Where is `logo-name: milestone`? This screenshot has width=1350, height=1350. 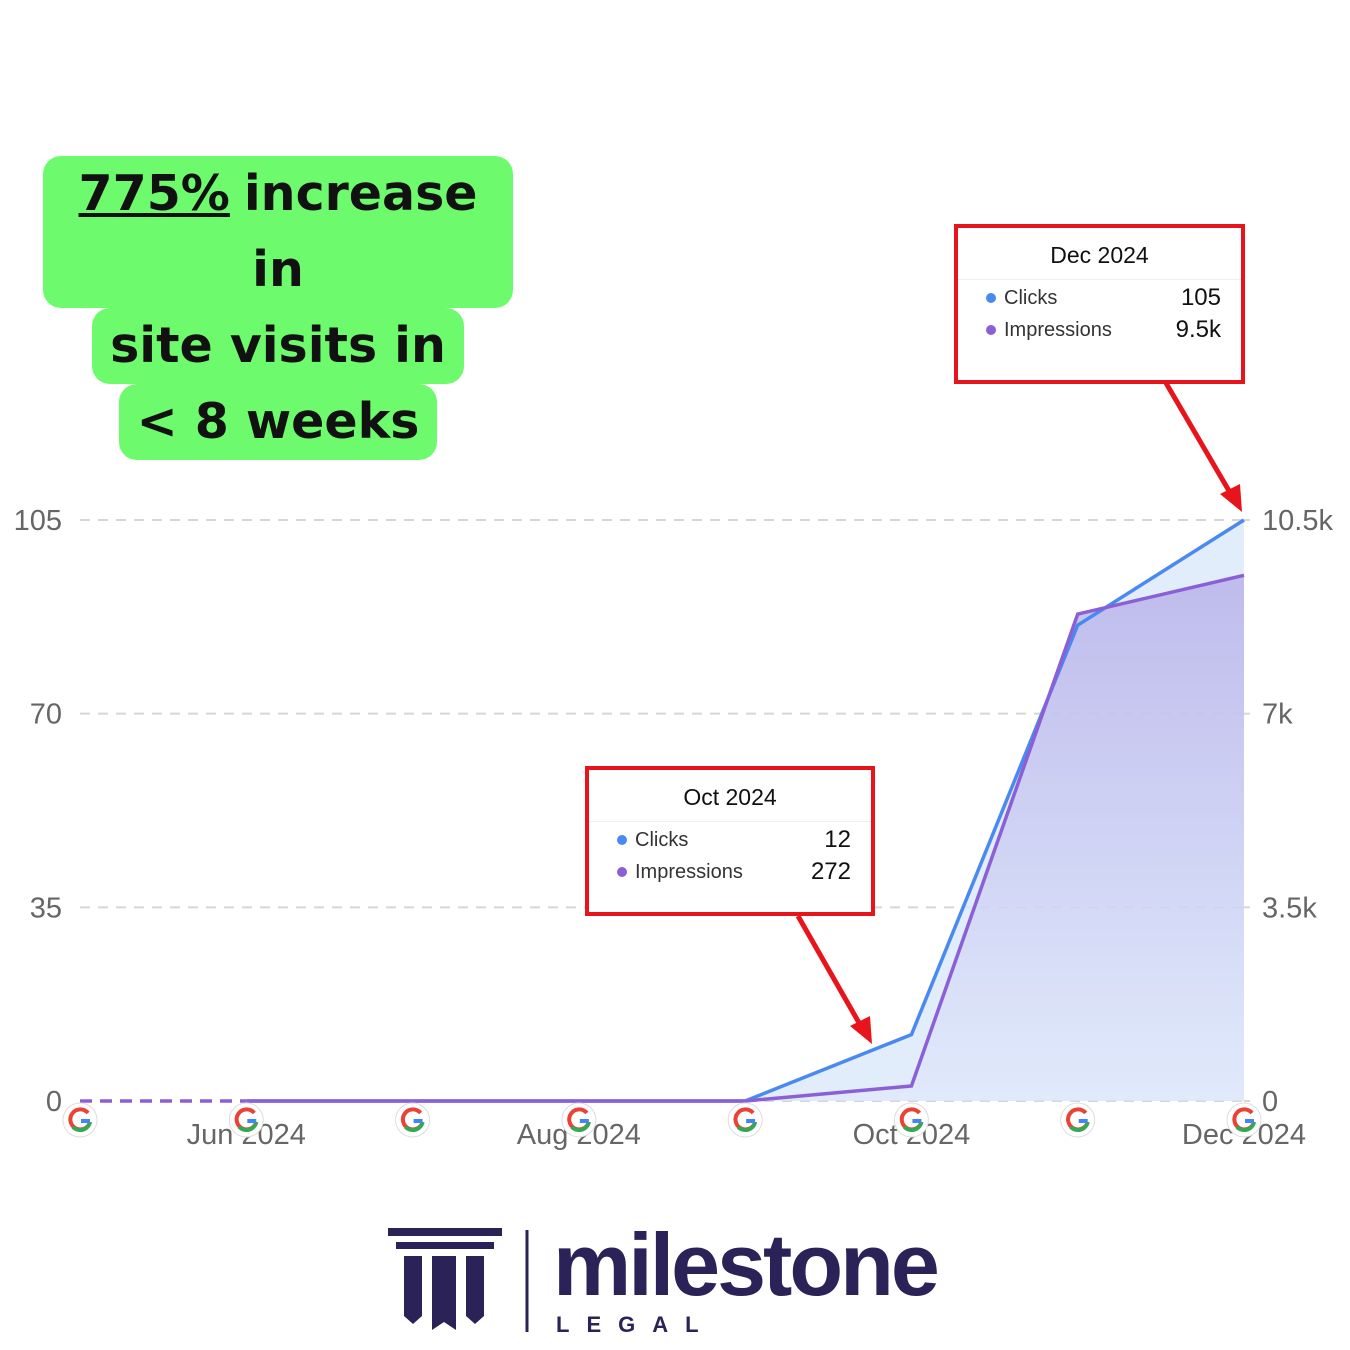
logo-name: milestone is located at coordinates (745, 1264).